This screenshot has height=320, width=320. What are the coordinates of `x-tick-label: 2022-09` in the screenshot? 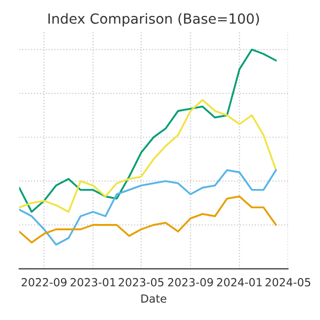 It's located at (44, 282).